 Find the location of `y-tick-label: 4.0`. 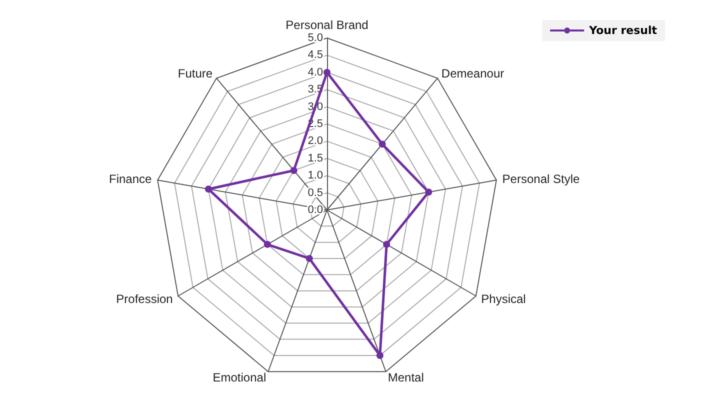

y-tick-label: 4.0 is located at coordinates (315, 72).